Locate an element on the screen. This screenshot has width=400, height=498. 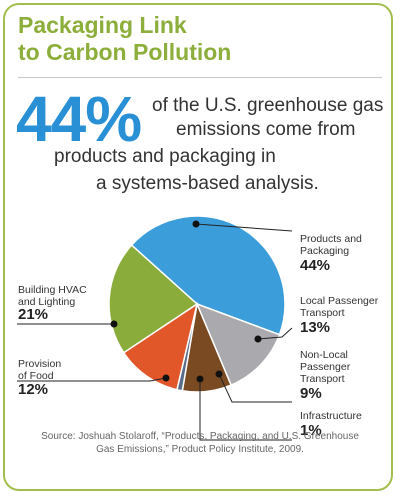
dot-hvac is located at coordinates (114, 324).